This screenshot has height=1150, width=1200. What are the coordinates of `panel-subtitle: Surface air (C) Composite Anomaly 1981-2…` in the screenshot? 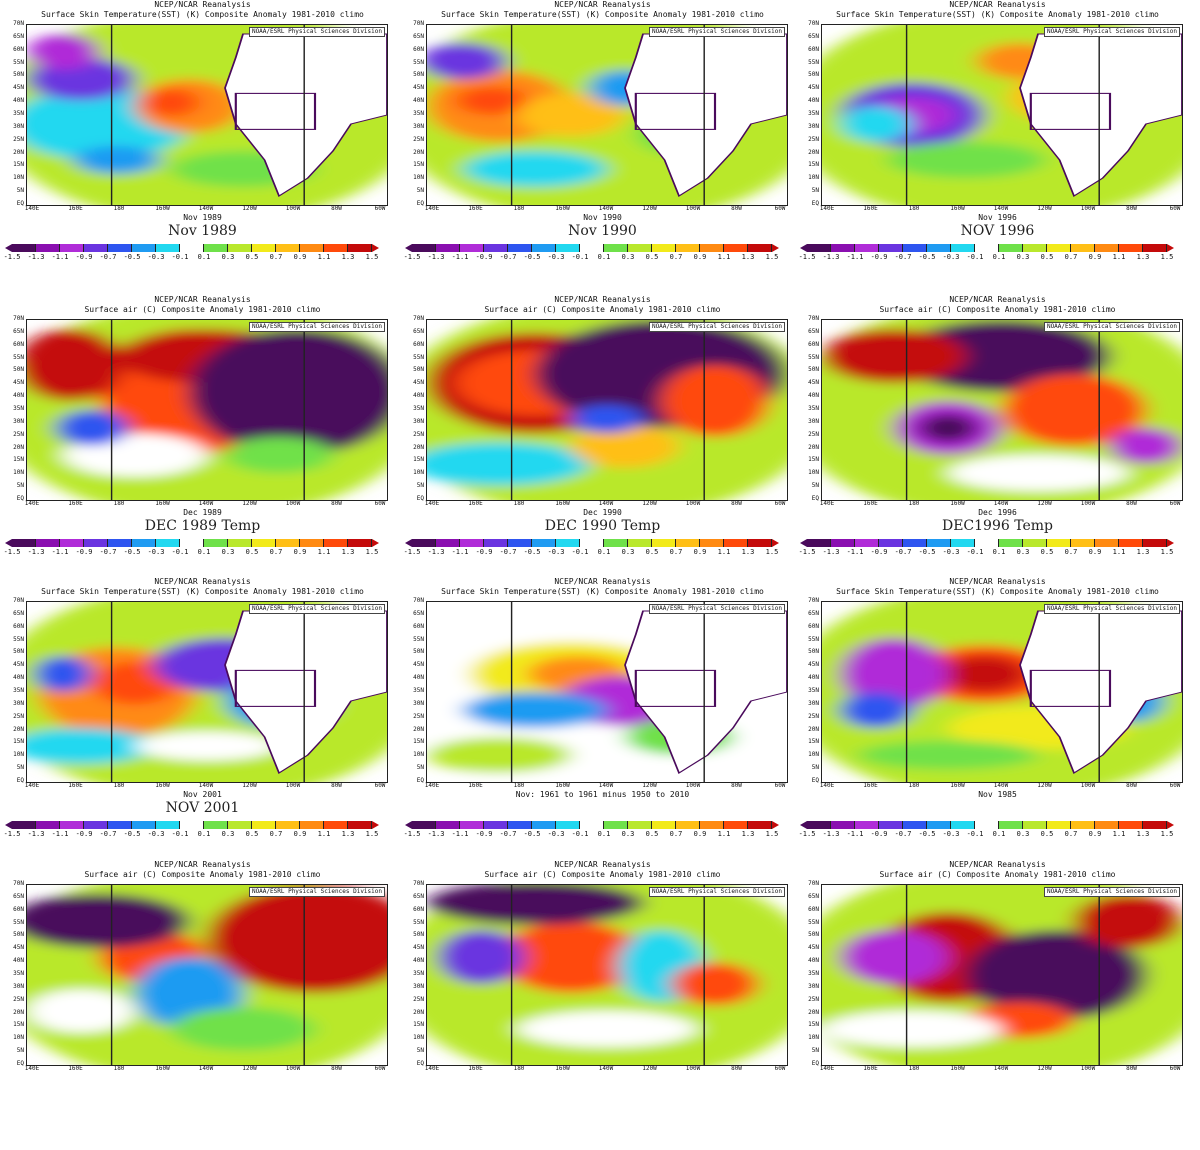 It's located at (602, 309).